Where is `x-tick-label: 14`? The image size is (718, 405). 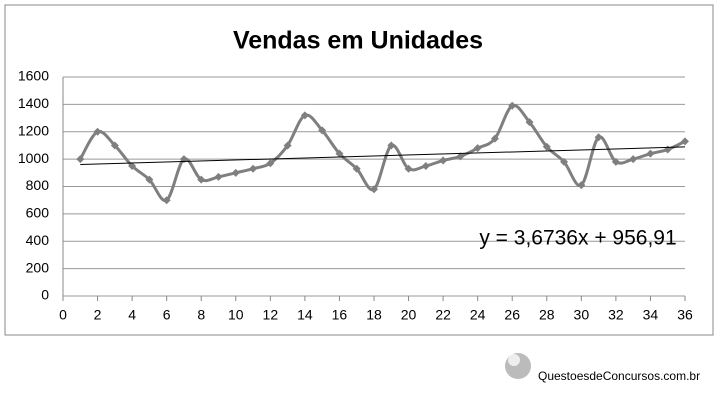
x-tick-label: 14 is located at coordinates (305, 315).